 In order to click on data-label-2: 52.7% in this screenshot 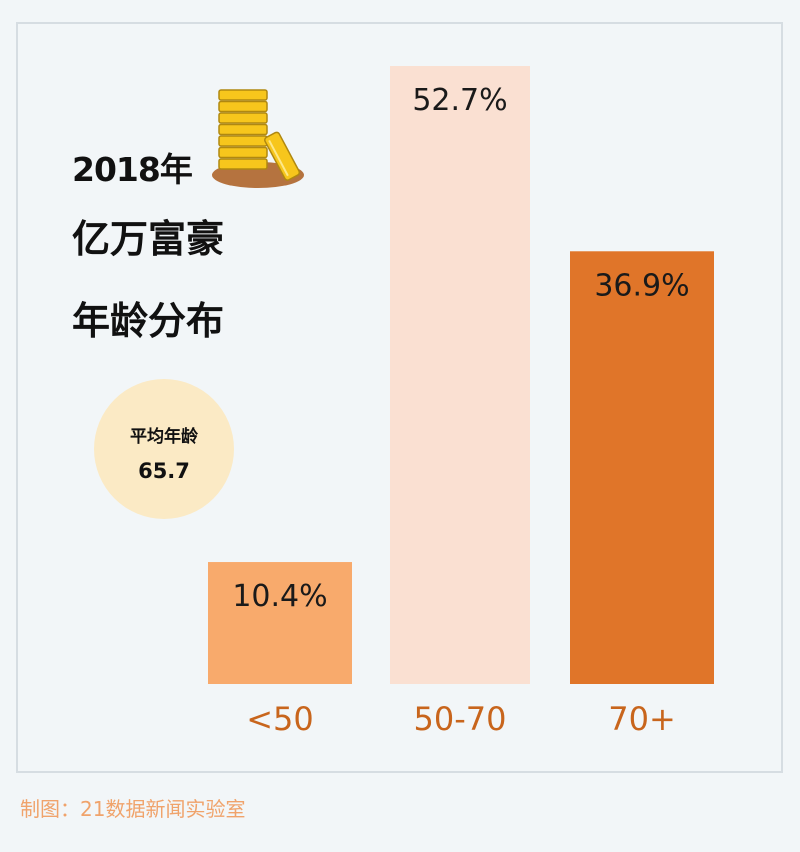, I will do `click(459, 100)`.